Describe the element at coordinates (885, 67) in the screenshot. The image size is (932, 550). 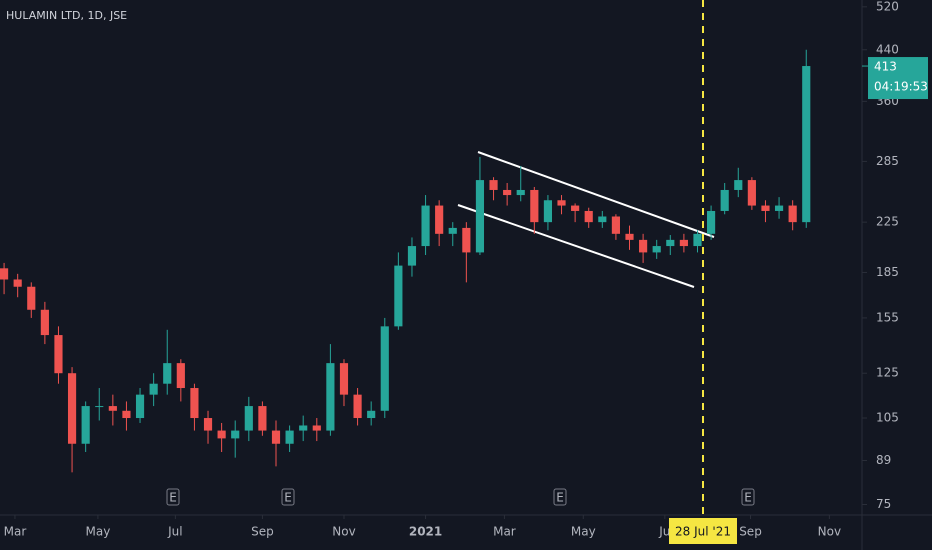
I see `last-price: 413` at that location.